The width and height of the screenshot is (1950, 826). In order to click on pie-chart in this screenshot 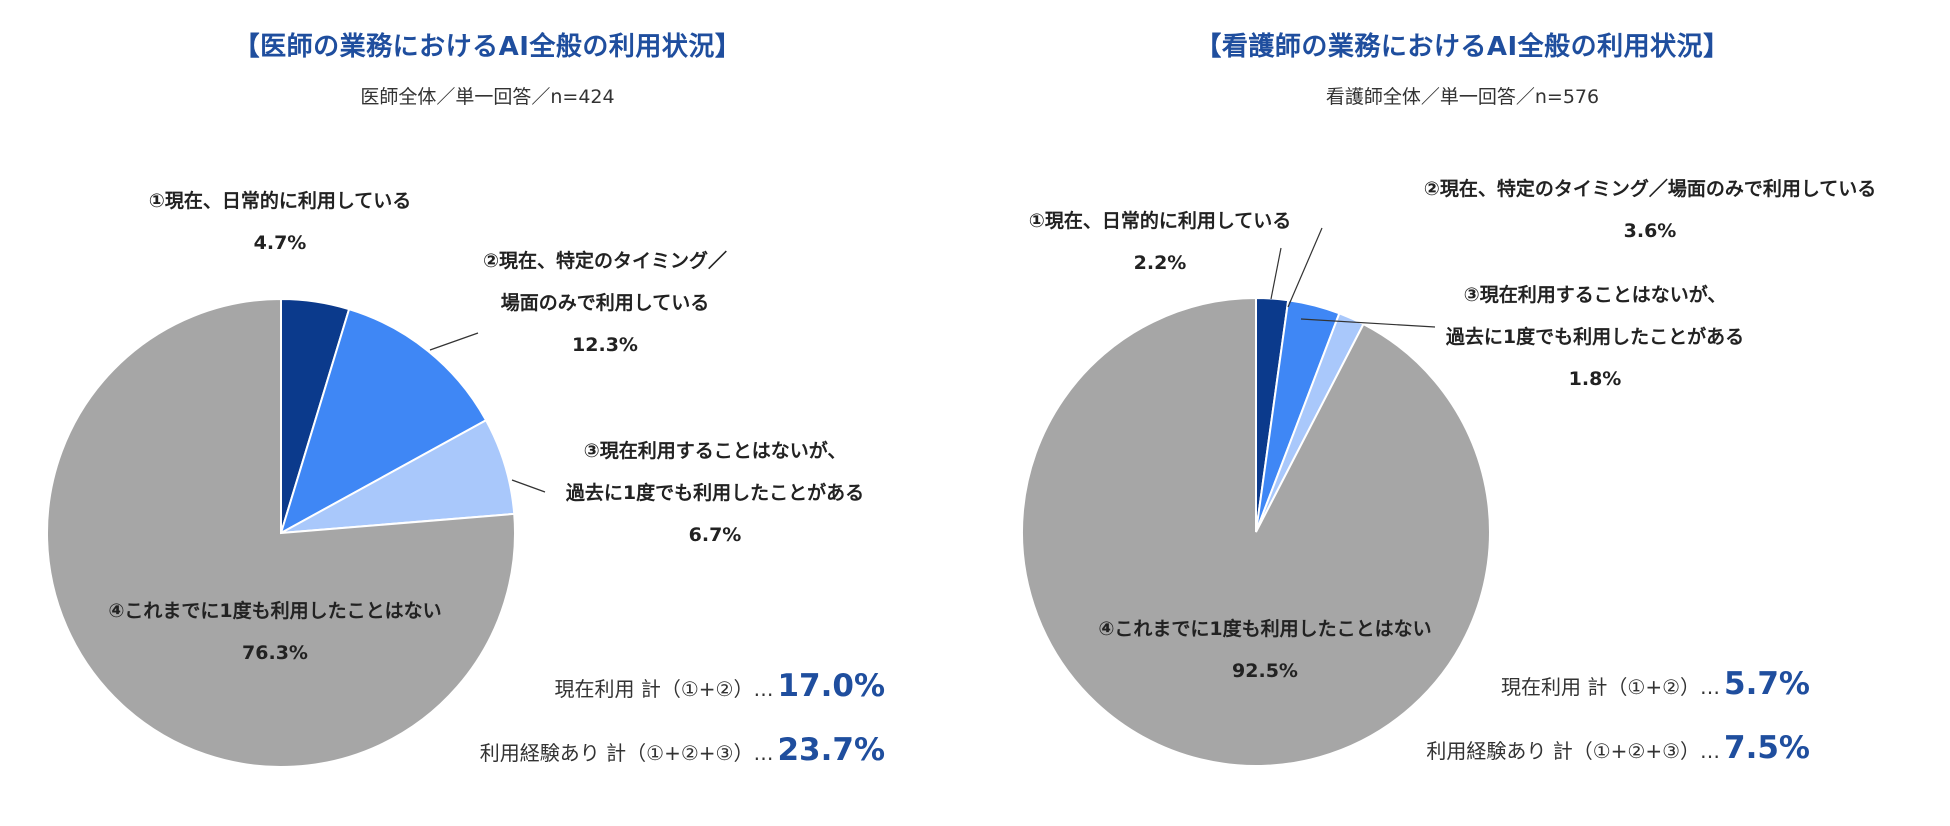, I will do `click(296, 532)`.